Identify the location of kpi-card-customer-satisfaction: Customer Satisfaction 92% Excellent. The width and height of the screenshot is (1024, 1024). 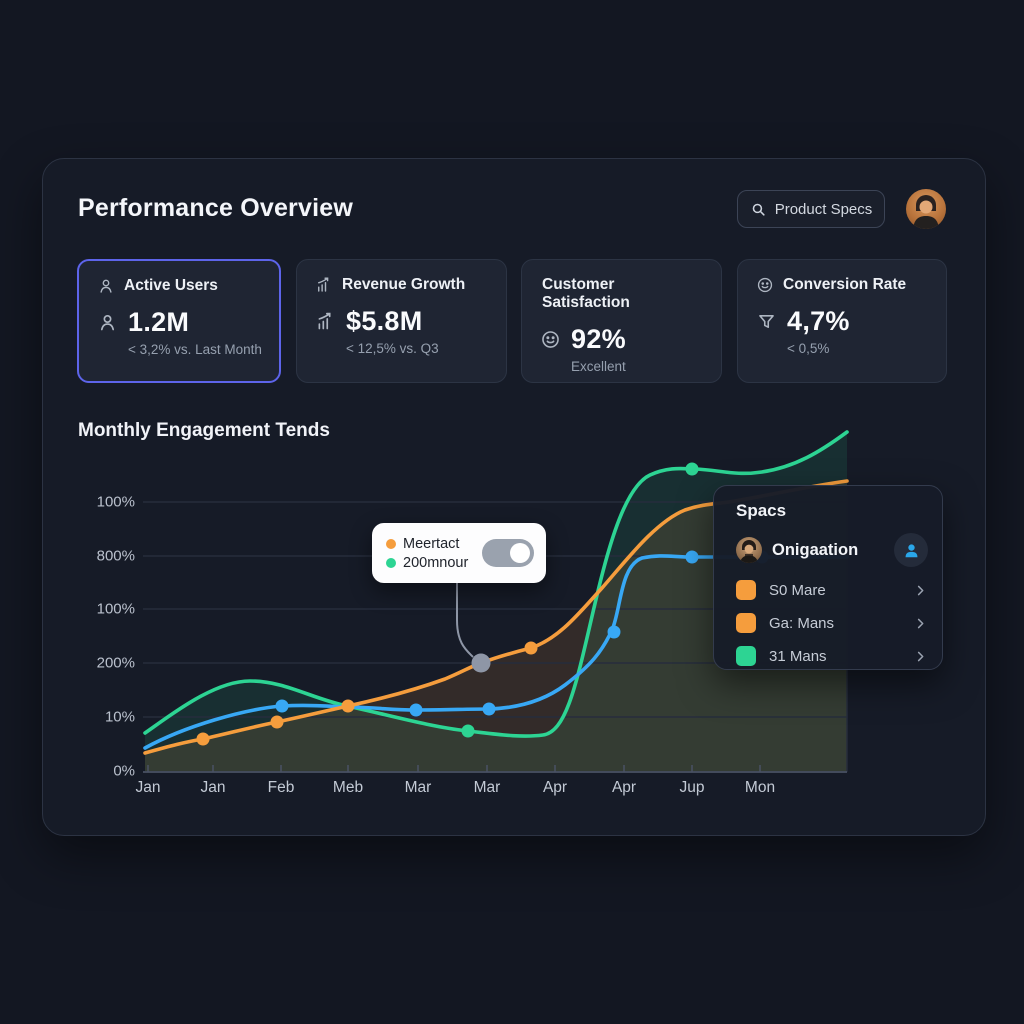
(621, 321).